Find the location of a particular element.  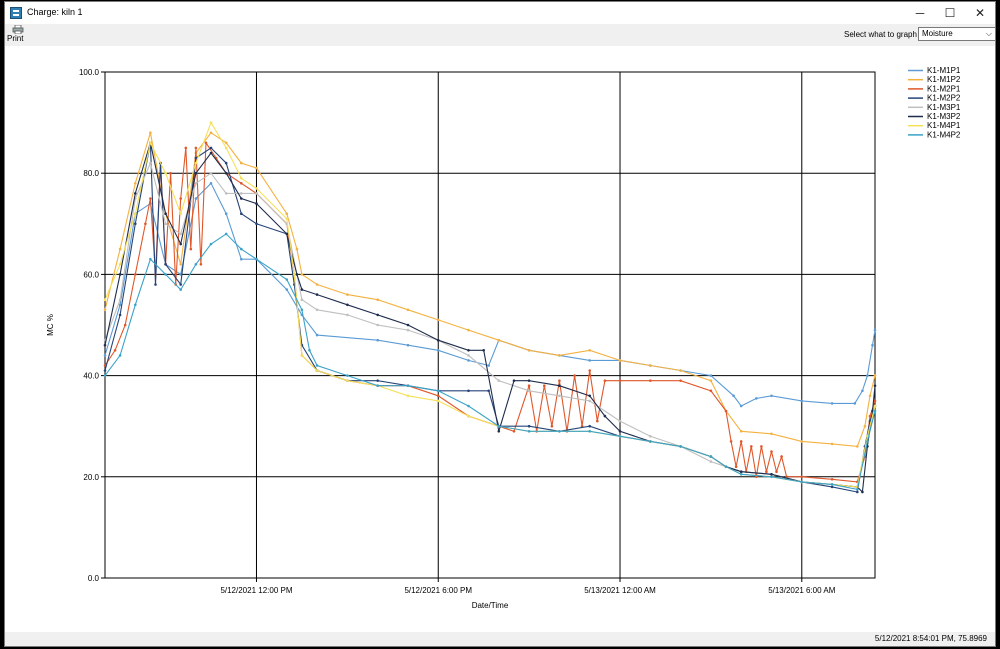

title-bar: Charge: kiln 1 ─ ☐ ✕ is located at coordinates (500, 13).